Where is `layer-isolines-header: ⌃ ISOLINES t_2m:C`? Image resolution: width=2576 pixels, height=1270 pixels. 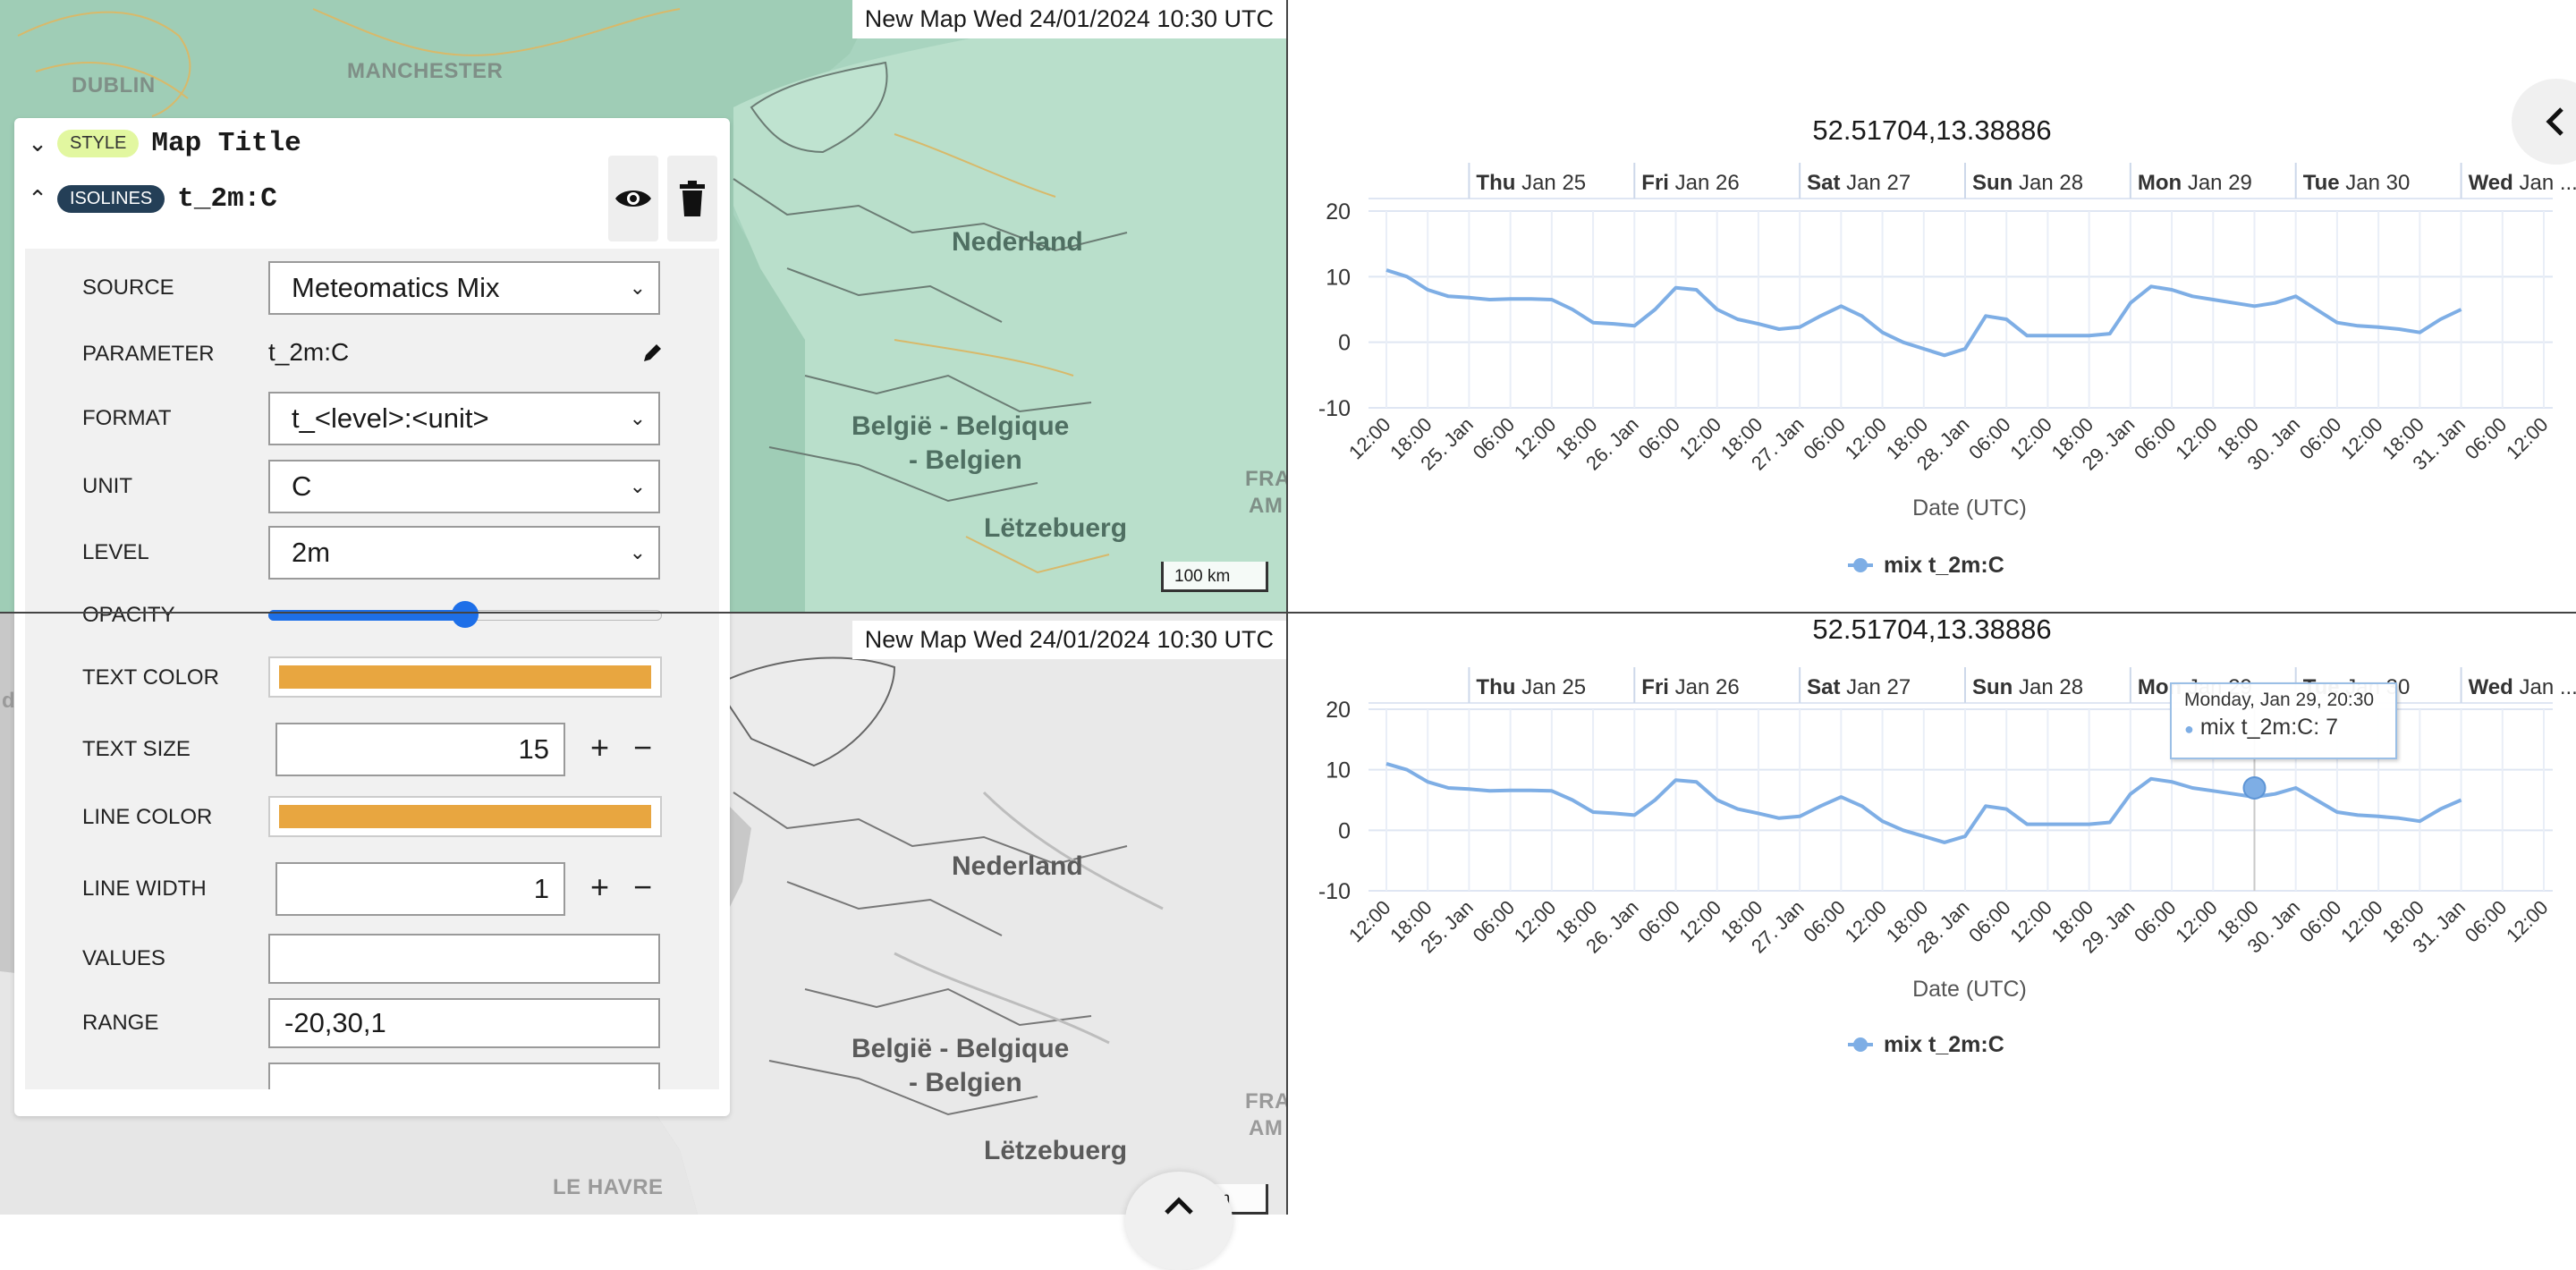 layer-isolines-header: ⌃ ISOLINES t_2m:C is located at coordinates (147, 199).